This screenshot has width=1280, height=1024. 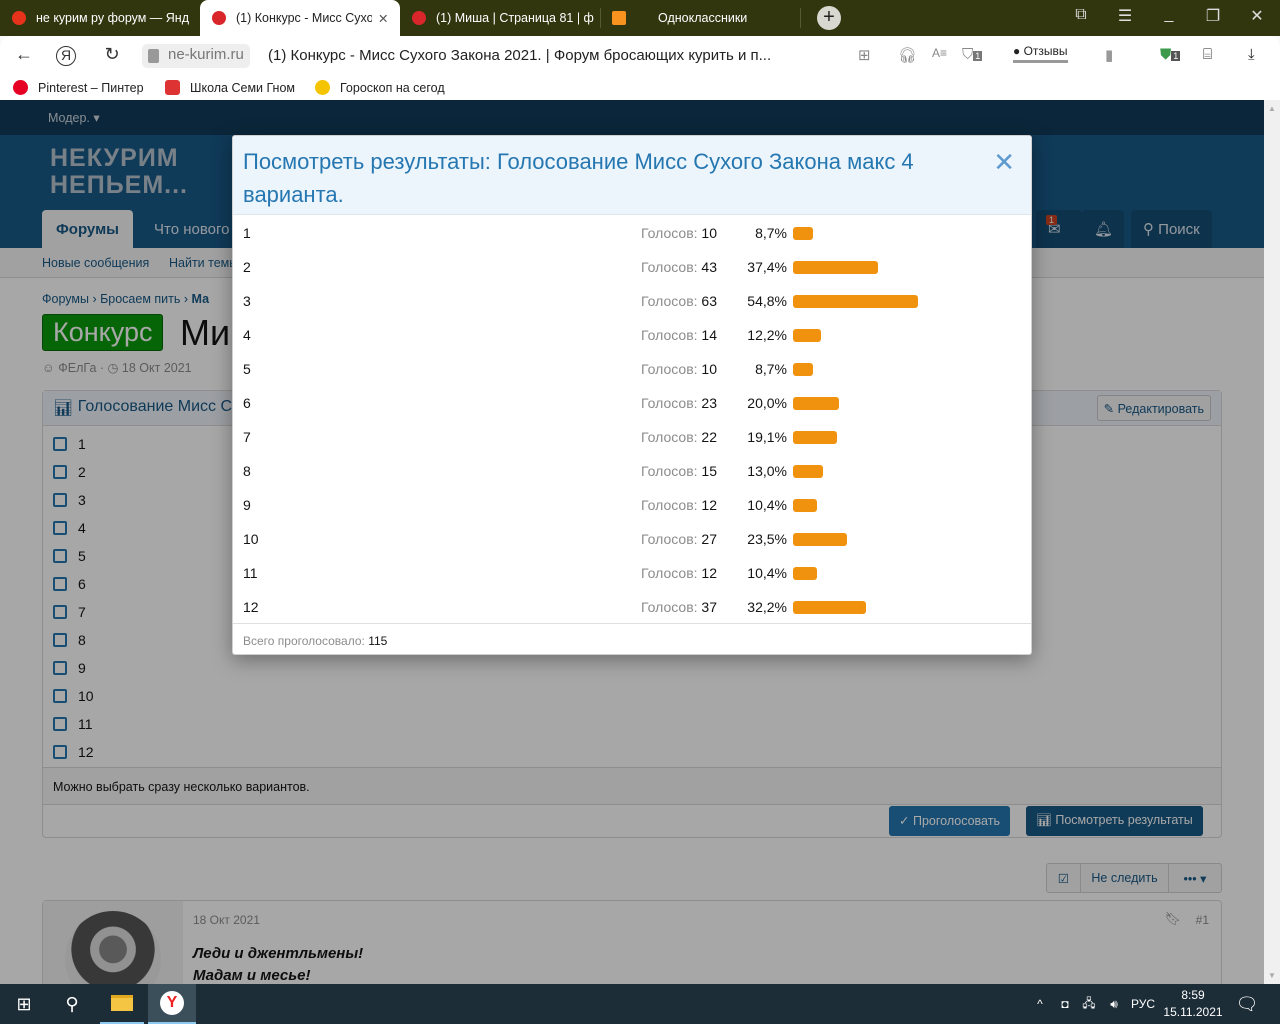 I want to click on poll-option: 12, so click(x=73, y=752).